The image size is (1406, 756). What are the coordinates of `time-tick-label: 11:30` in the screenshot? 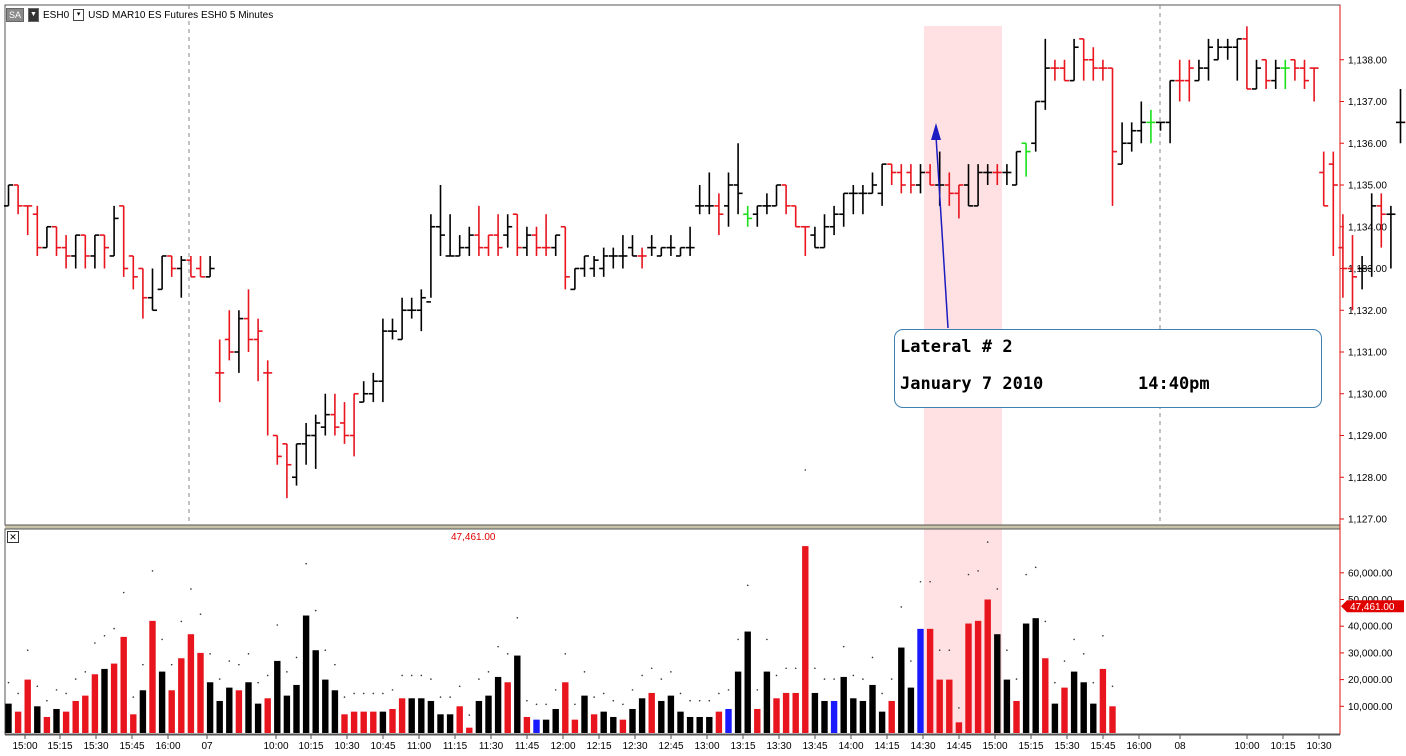 It's located at (491, 746).